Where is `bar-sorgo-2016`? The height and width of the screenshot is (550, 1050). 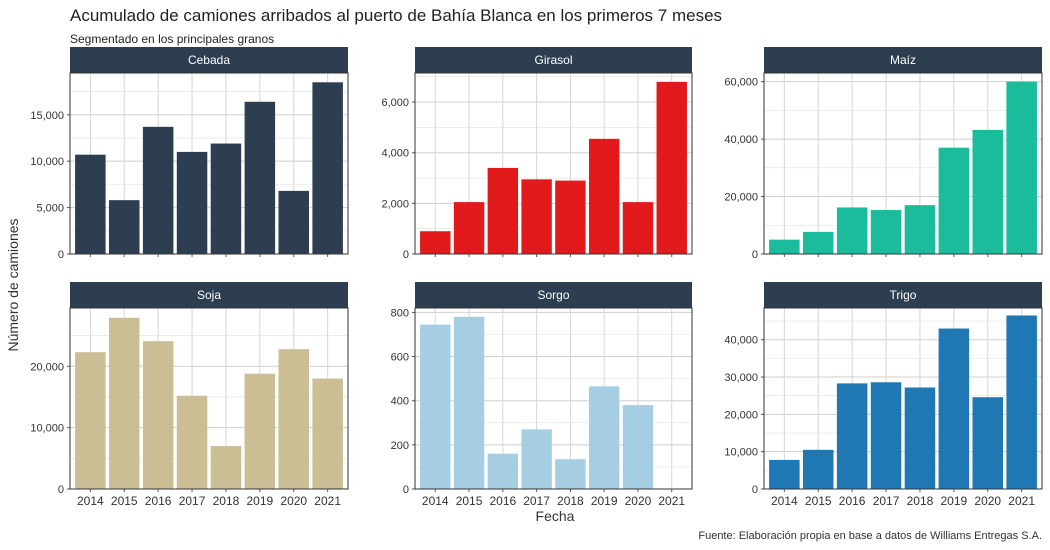 bar-sorgo-2016 is located at coordinates (503, 471).